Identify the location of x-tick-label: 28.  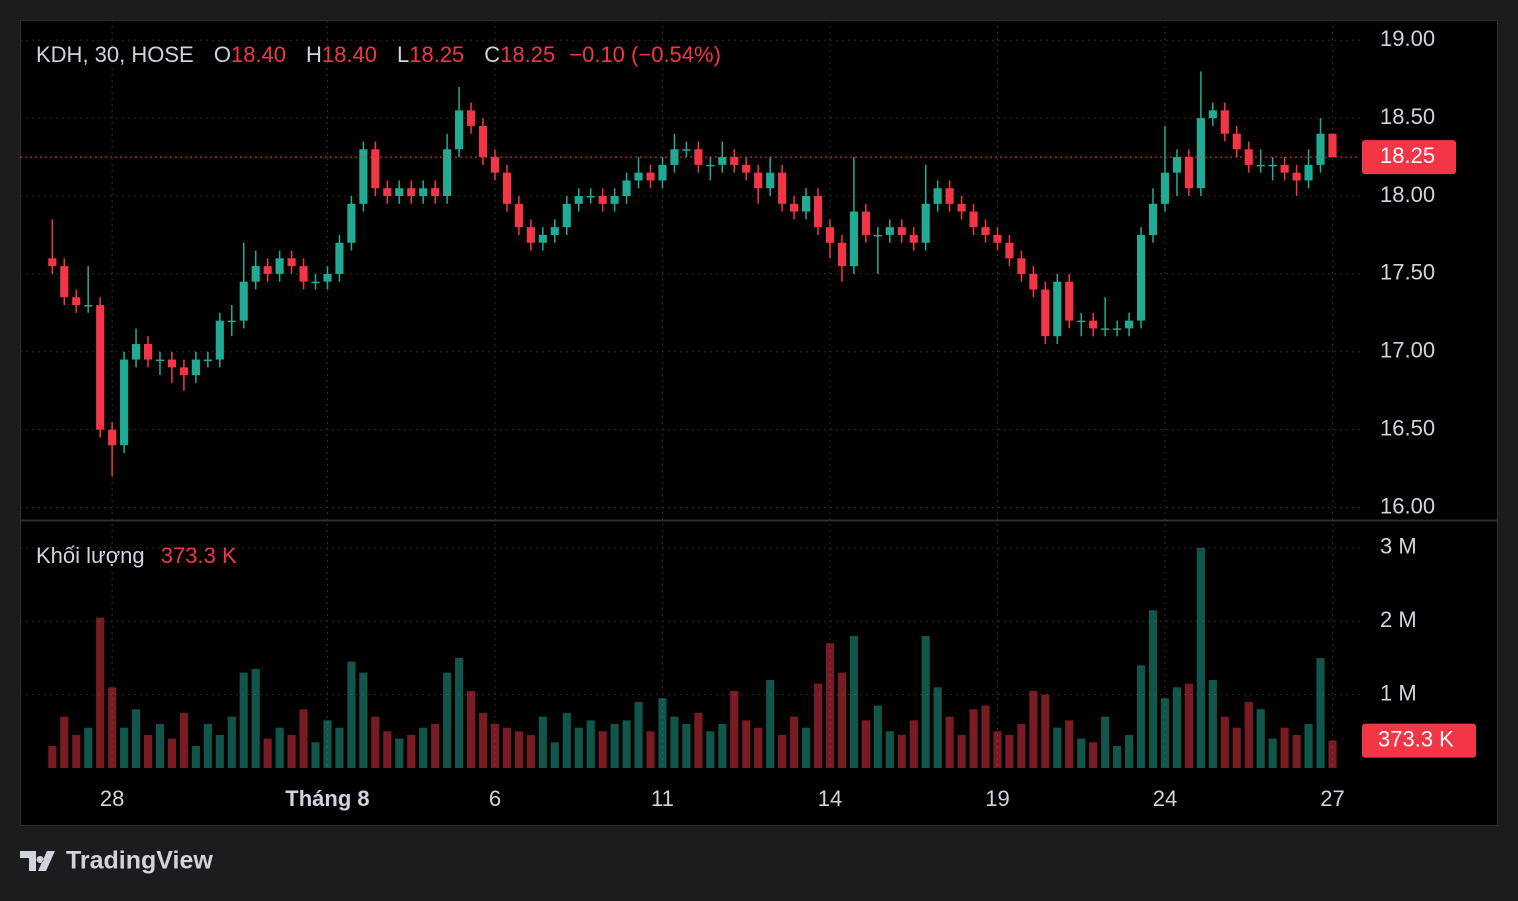
(112, 798).